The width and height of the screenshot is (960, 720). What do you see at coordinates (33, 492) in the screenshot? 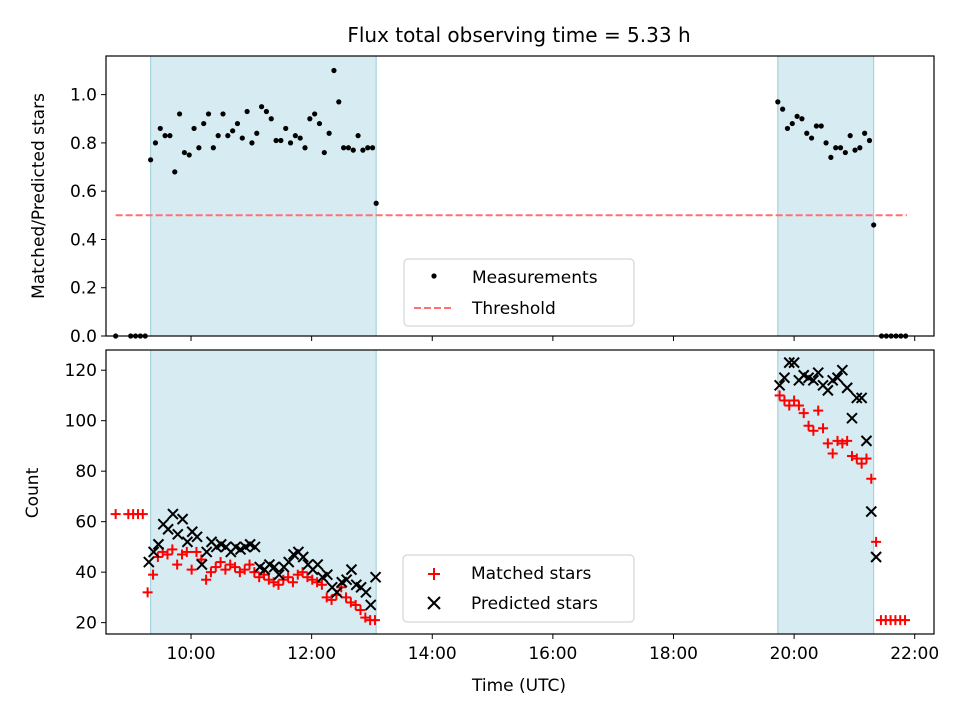
I see `bottom-y-axis-label: Count` at bounding box center [33, 492].